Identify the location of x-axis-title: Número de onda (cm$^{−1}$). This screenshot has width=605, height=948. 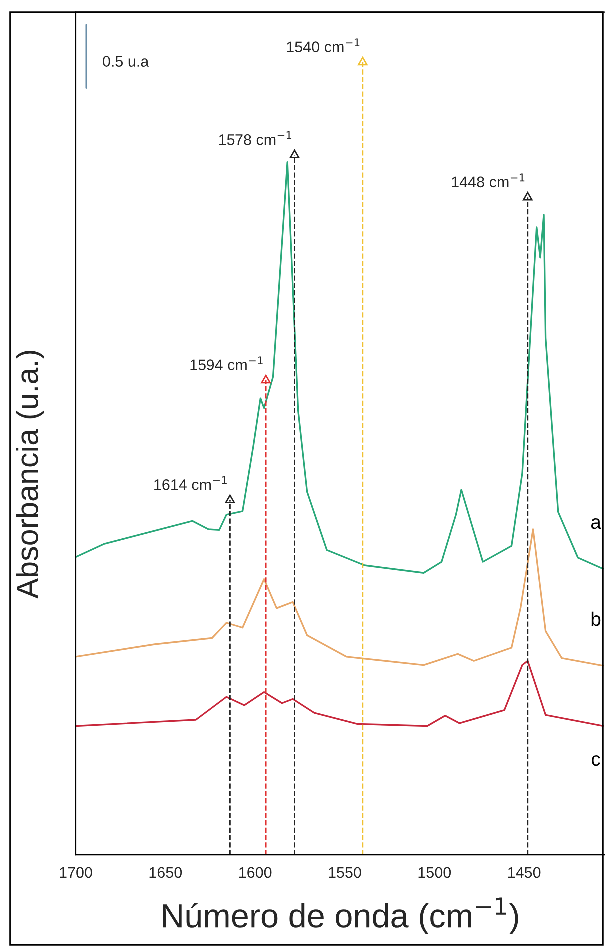
(340, 916).